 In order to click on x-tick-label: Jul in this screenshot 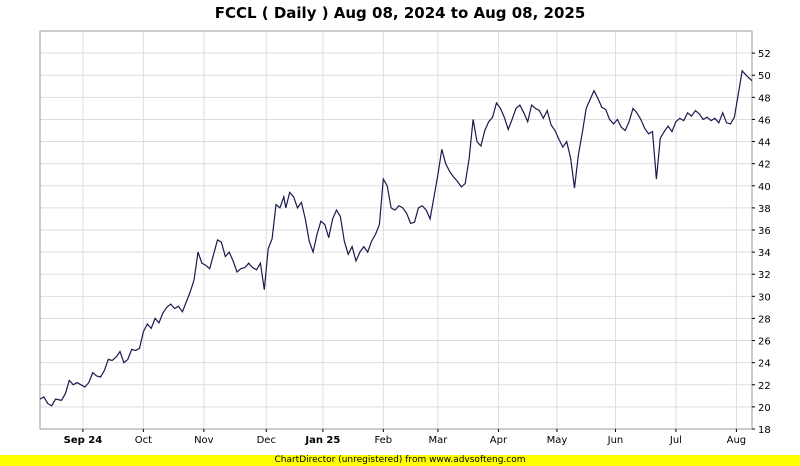, I will do `click(675, 440)`.